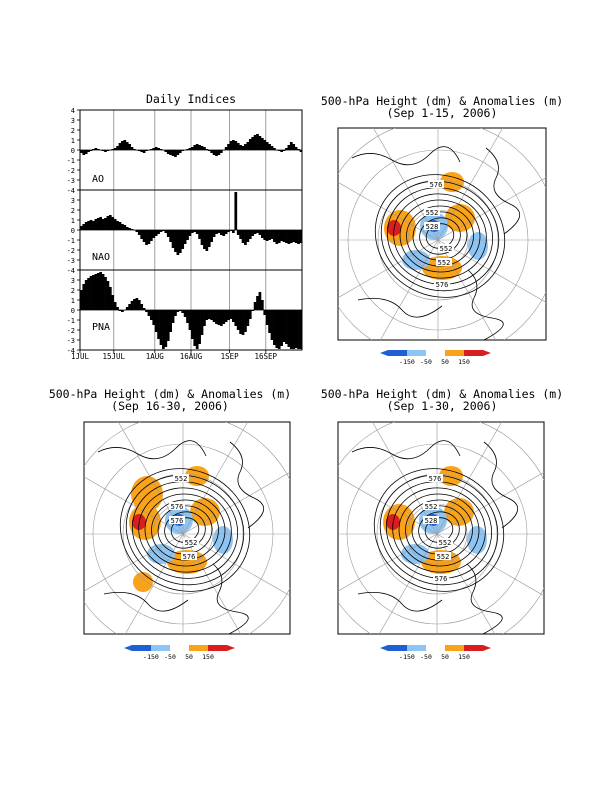 The width and height of the screenshot is (612, 792). Describe the element at coordinates (407, 657) in the screenshot. I see `colorbar-label: -150` at that location.